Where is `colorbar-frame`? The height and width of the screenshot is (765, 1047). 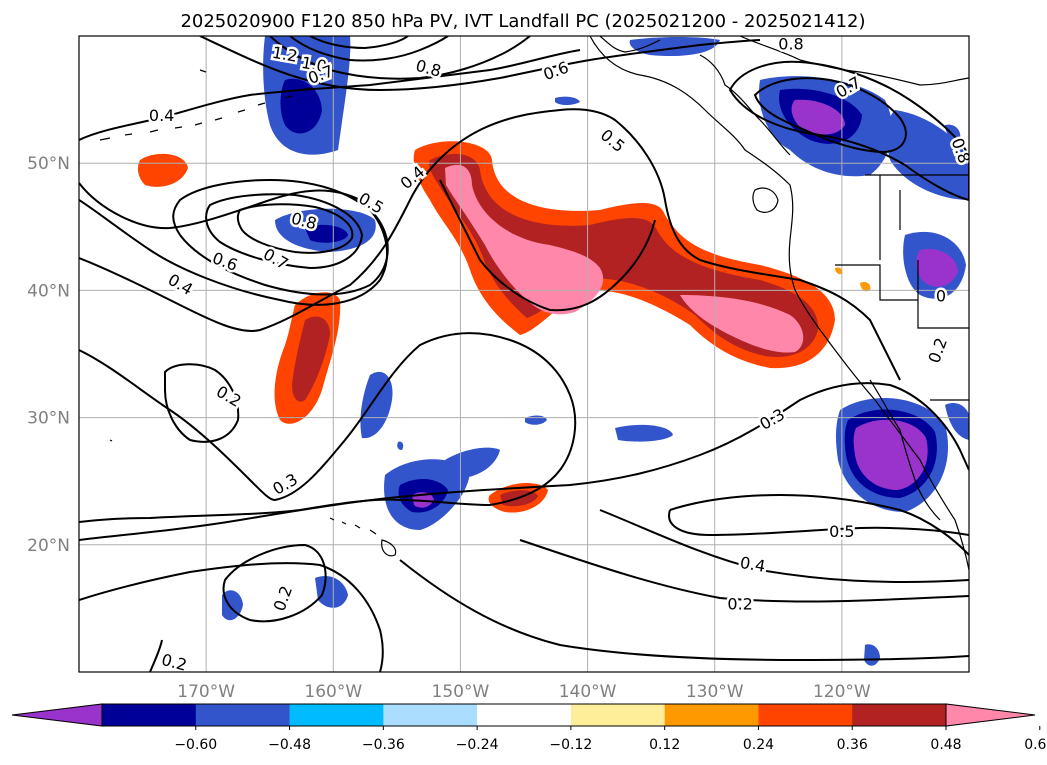
colorbar-frame is located at coordinates (524, 715).